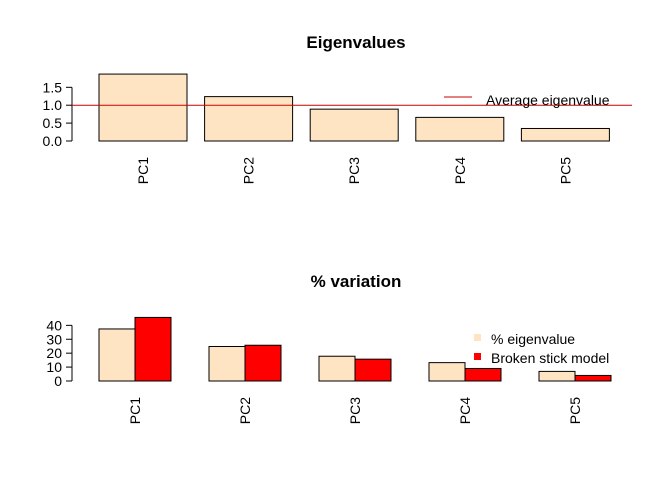 The image size is (672, 480). What do you see at coordinates (541, 348) in the screenshot?
I see `variation-legend: % eigenvalue Broken stick model` at bounding box center [541, 348].